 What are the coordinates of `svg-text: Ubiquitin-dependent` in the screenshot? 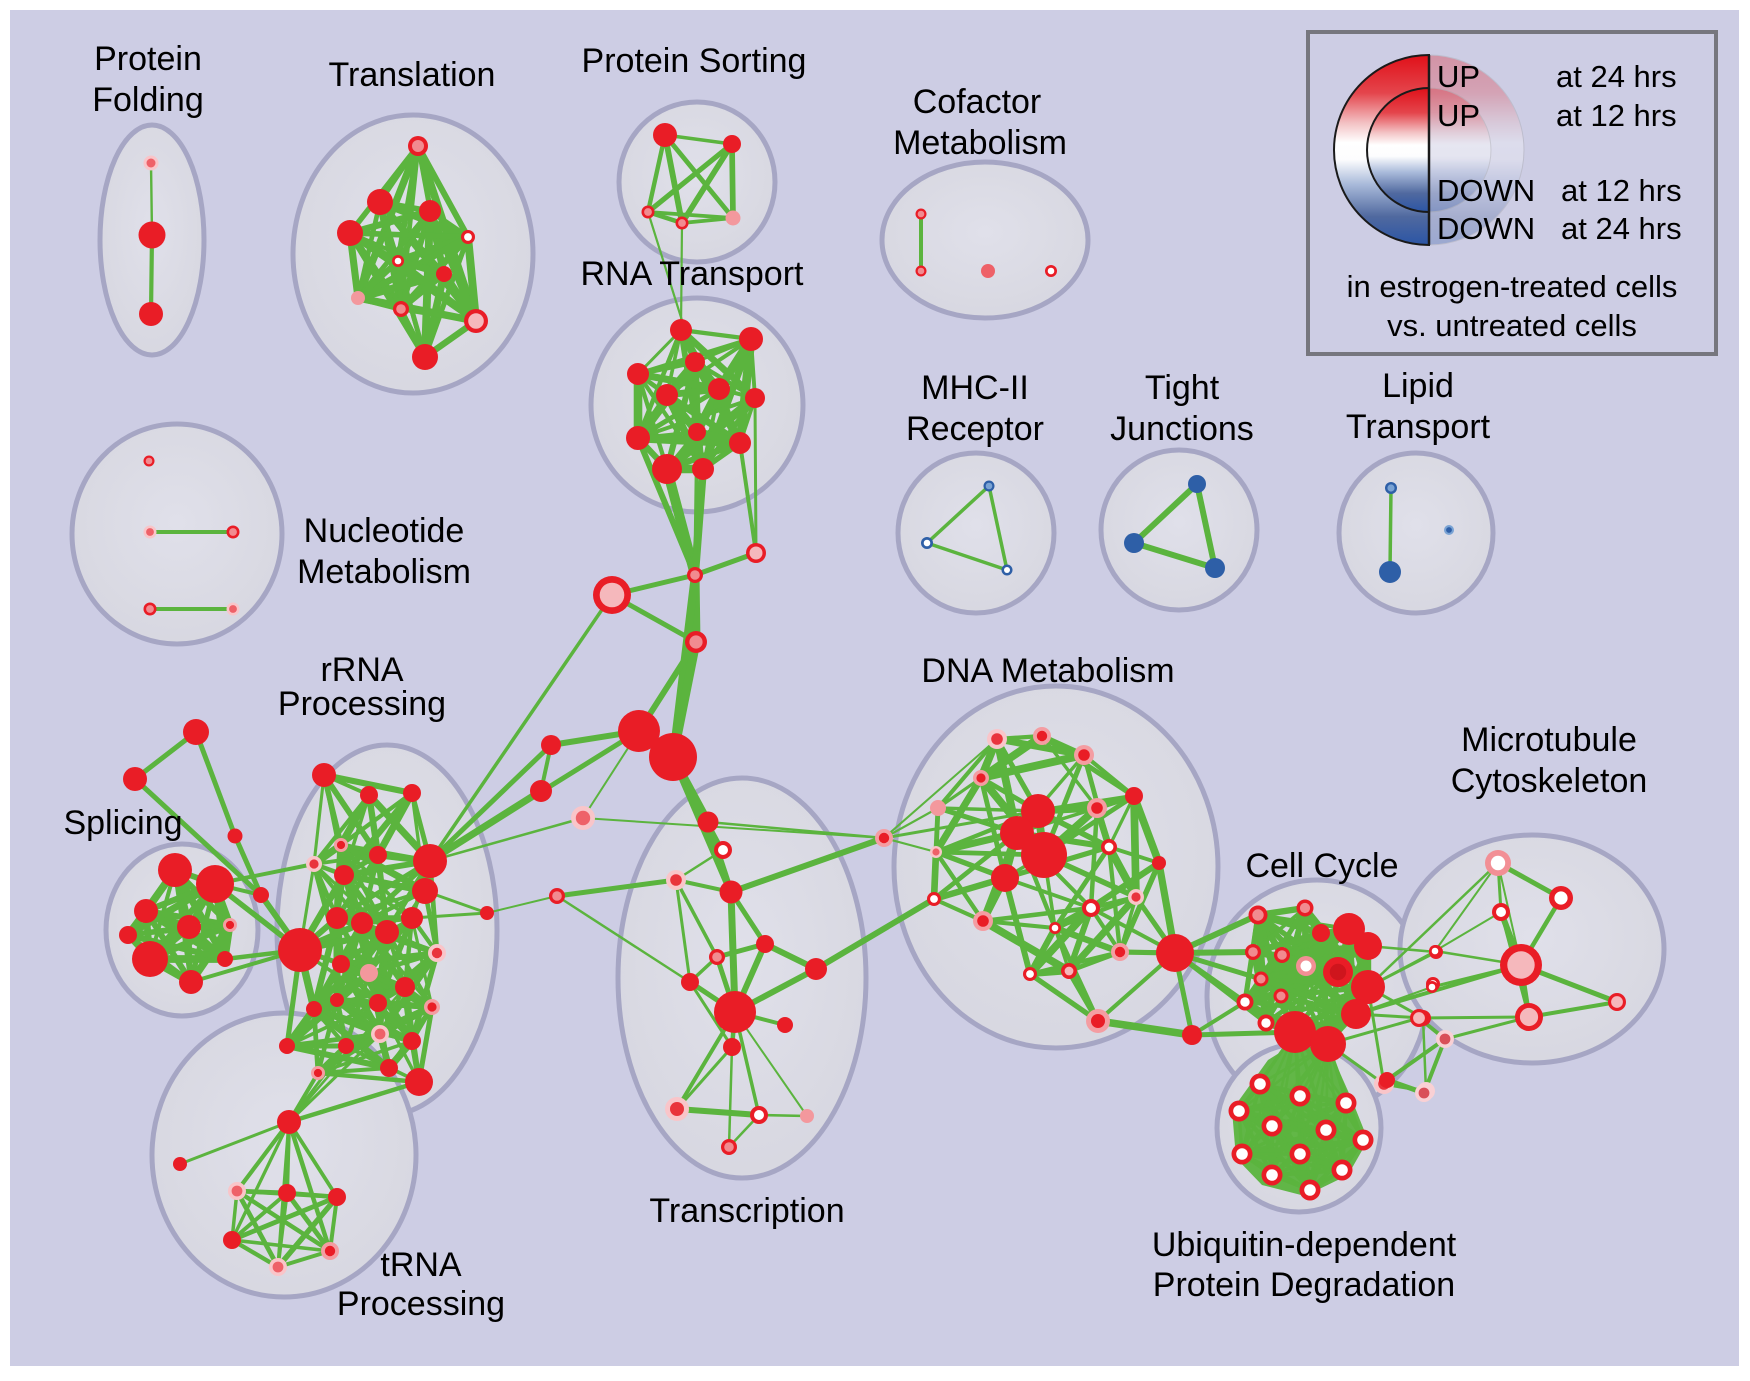 It's located at (1304, 1245).